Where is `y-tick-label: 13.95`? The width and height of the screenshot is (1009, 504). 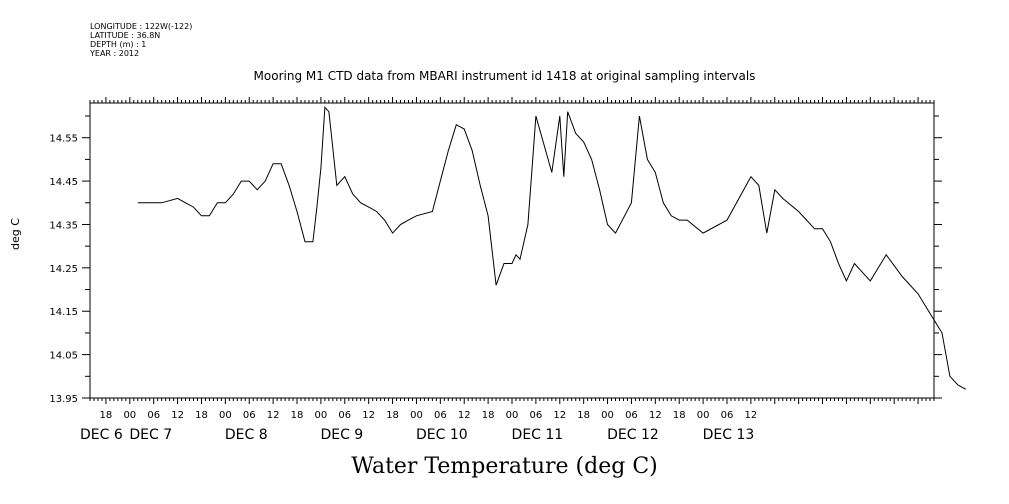 y-tick-label: 13.95 is located at coordinates (63, 399).